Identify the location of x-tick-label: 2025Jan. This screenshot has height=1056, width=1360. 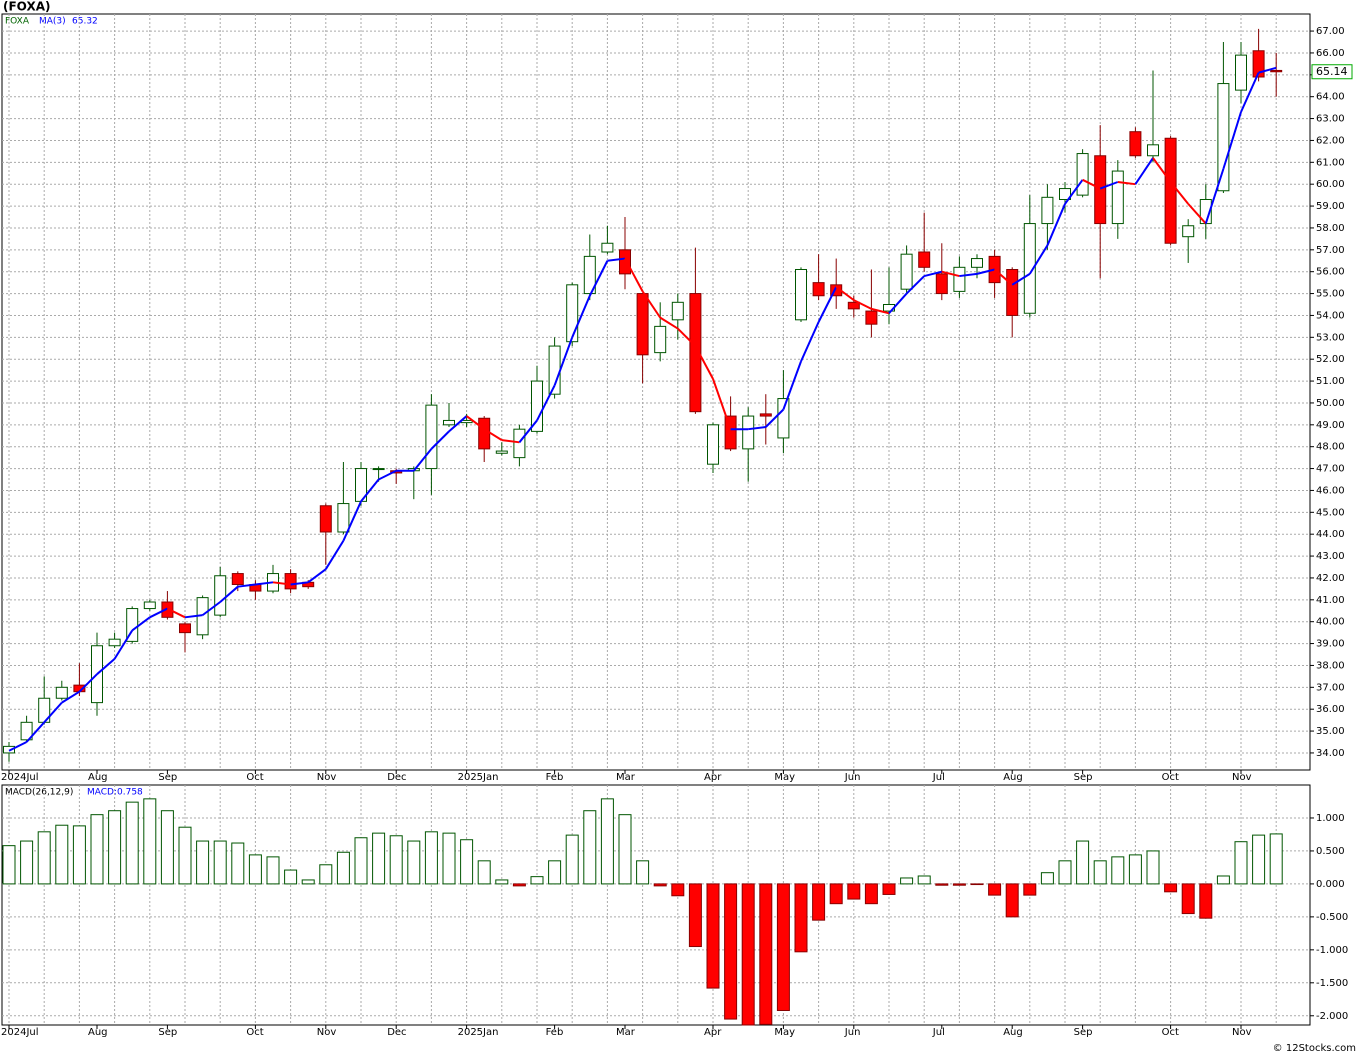
(478, 777).